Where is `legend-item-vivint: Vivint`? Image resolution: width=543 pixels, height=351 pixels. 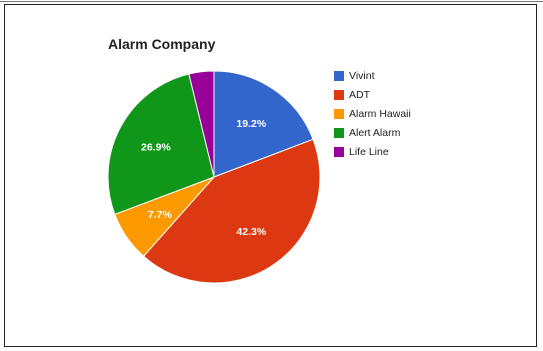 legend-item-vivint: Vivint is located at coordinates (372, 75).